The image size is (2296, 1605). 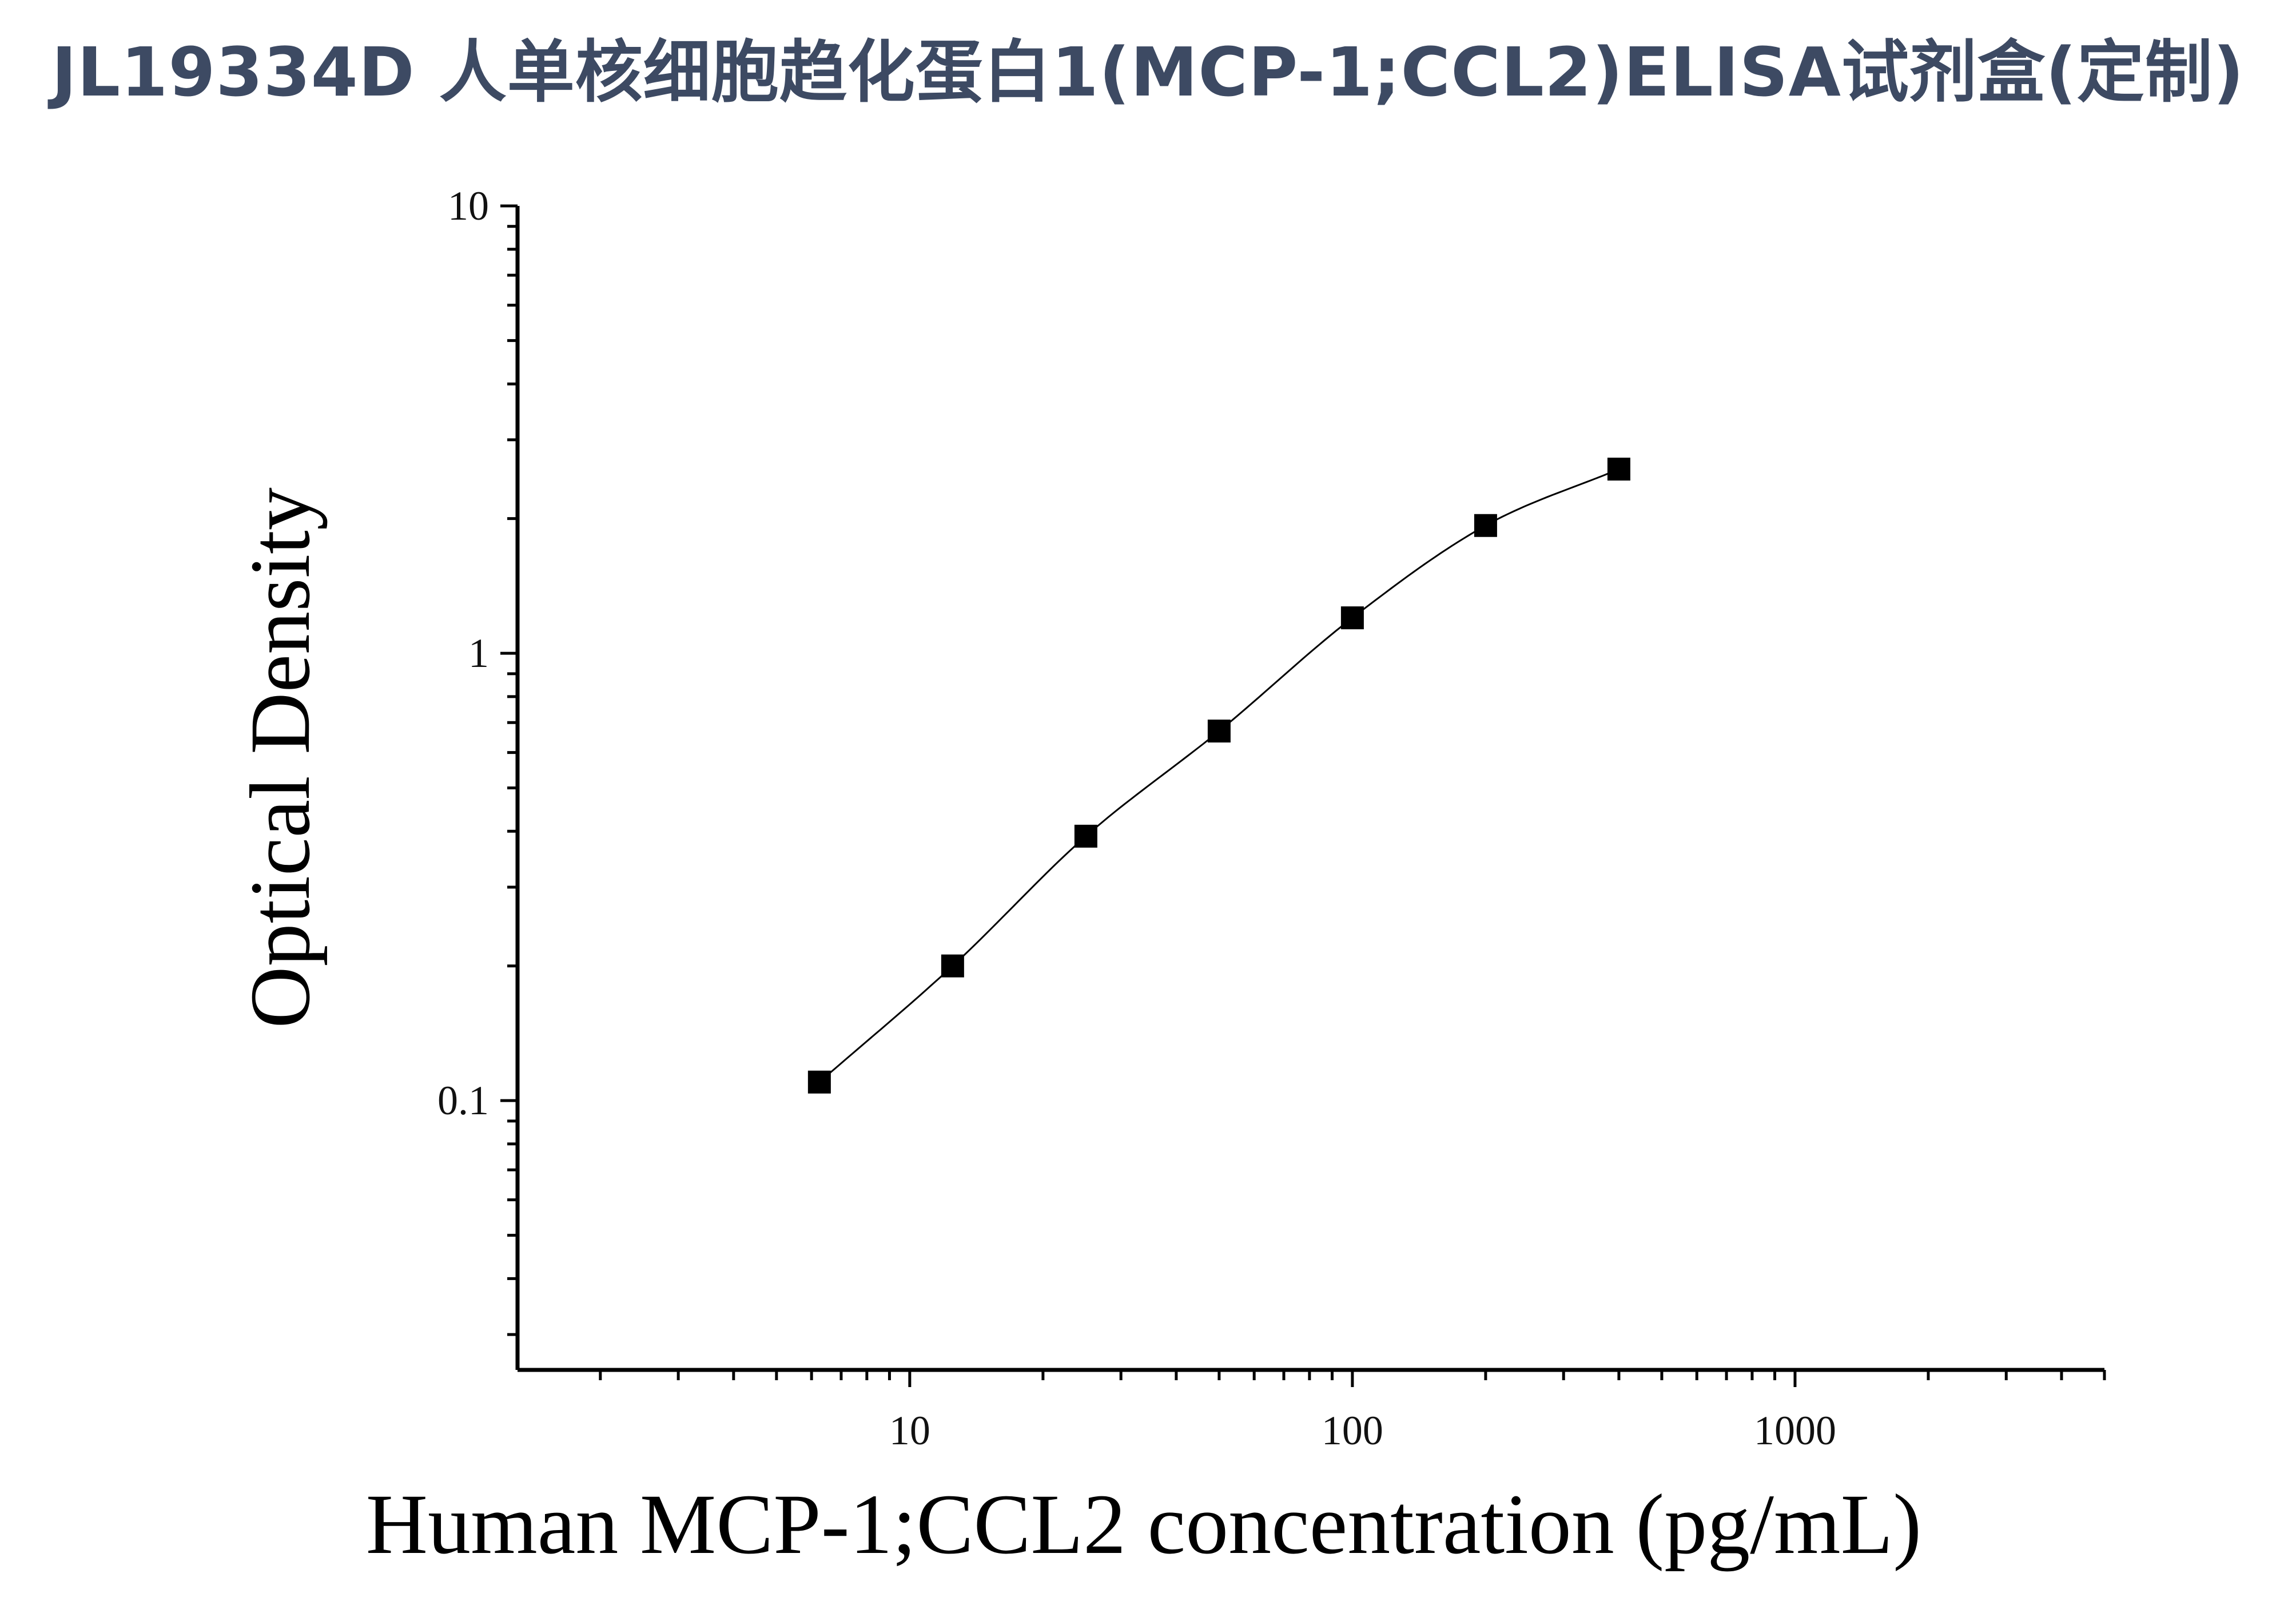 What do you see at coordinates (280, 757) in the screenshot?
I see `y-axis-title: Optical Density` at bounding box center [280, 757].